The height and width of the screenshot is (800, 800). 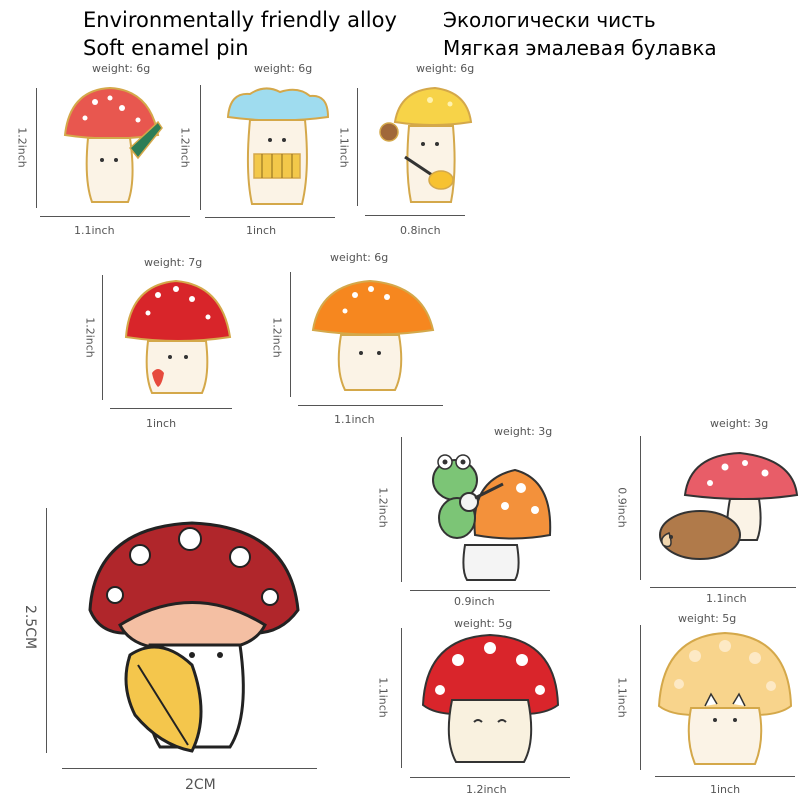 What do you see at coordinates (372, 335) in the screenshot?
I see `mushroom-orange-icon` at bounding box center [372, 335].